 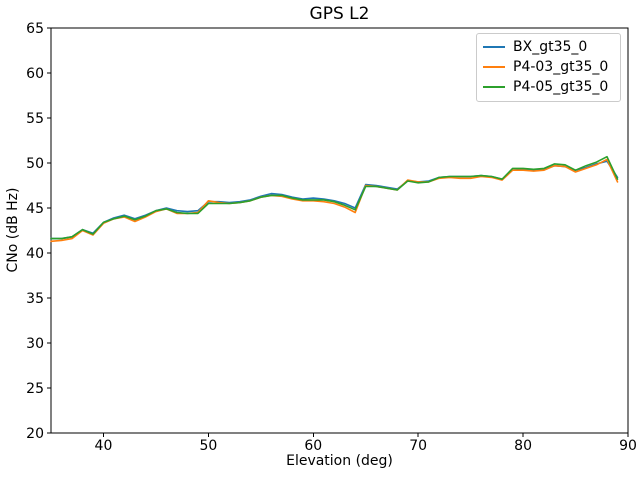 I want to click on y-axis-label: CNo (dB Hz), so click(x=13, y=230).